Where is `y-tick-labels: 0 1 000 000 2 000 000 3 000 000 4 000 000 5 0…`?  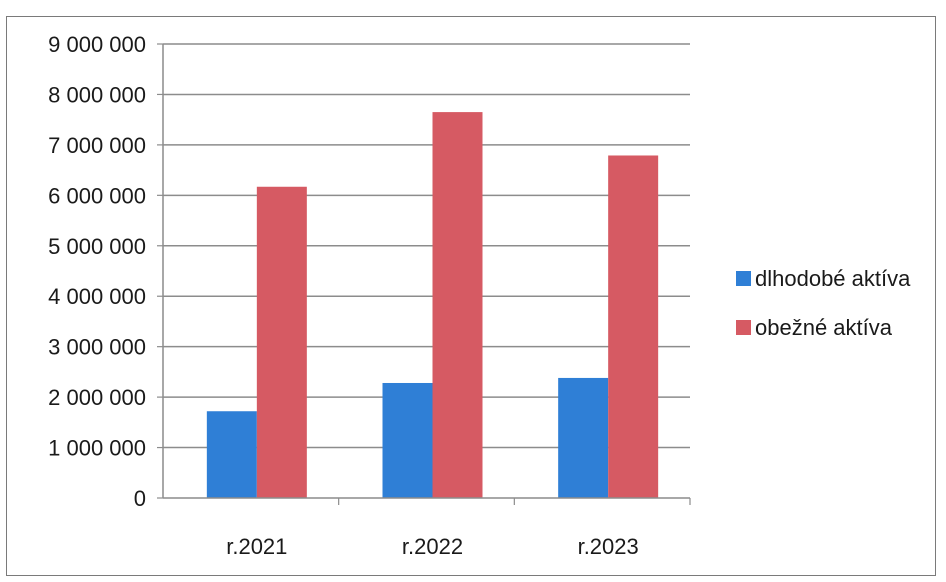 y-tick-labels: 0 1 000 000 2 000 000 3 000 000 4 000 000 5 0… is located at coordinates (97, 271).